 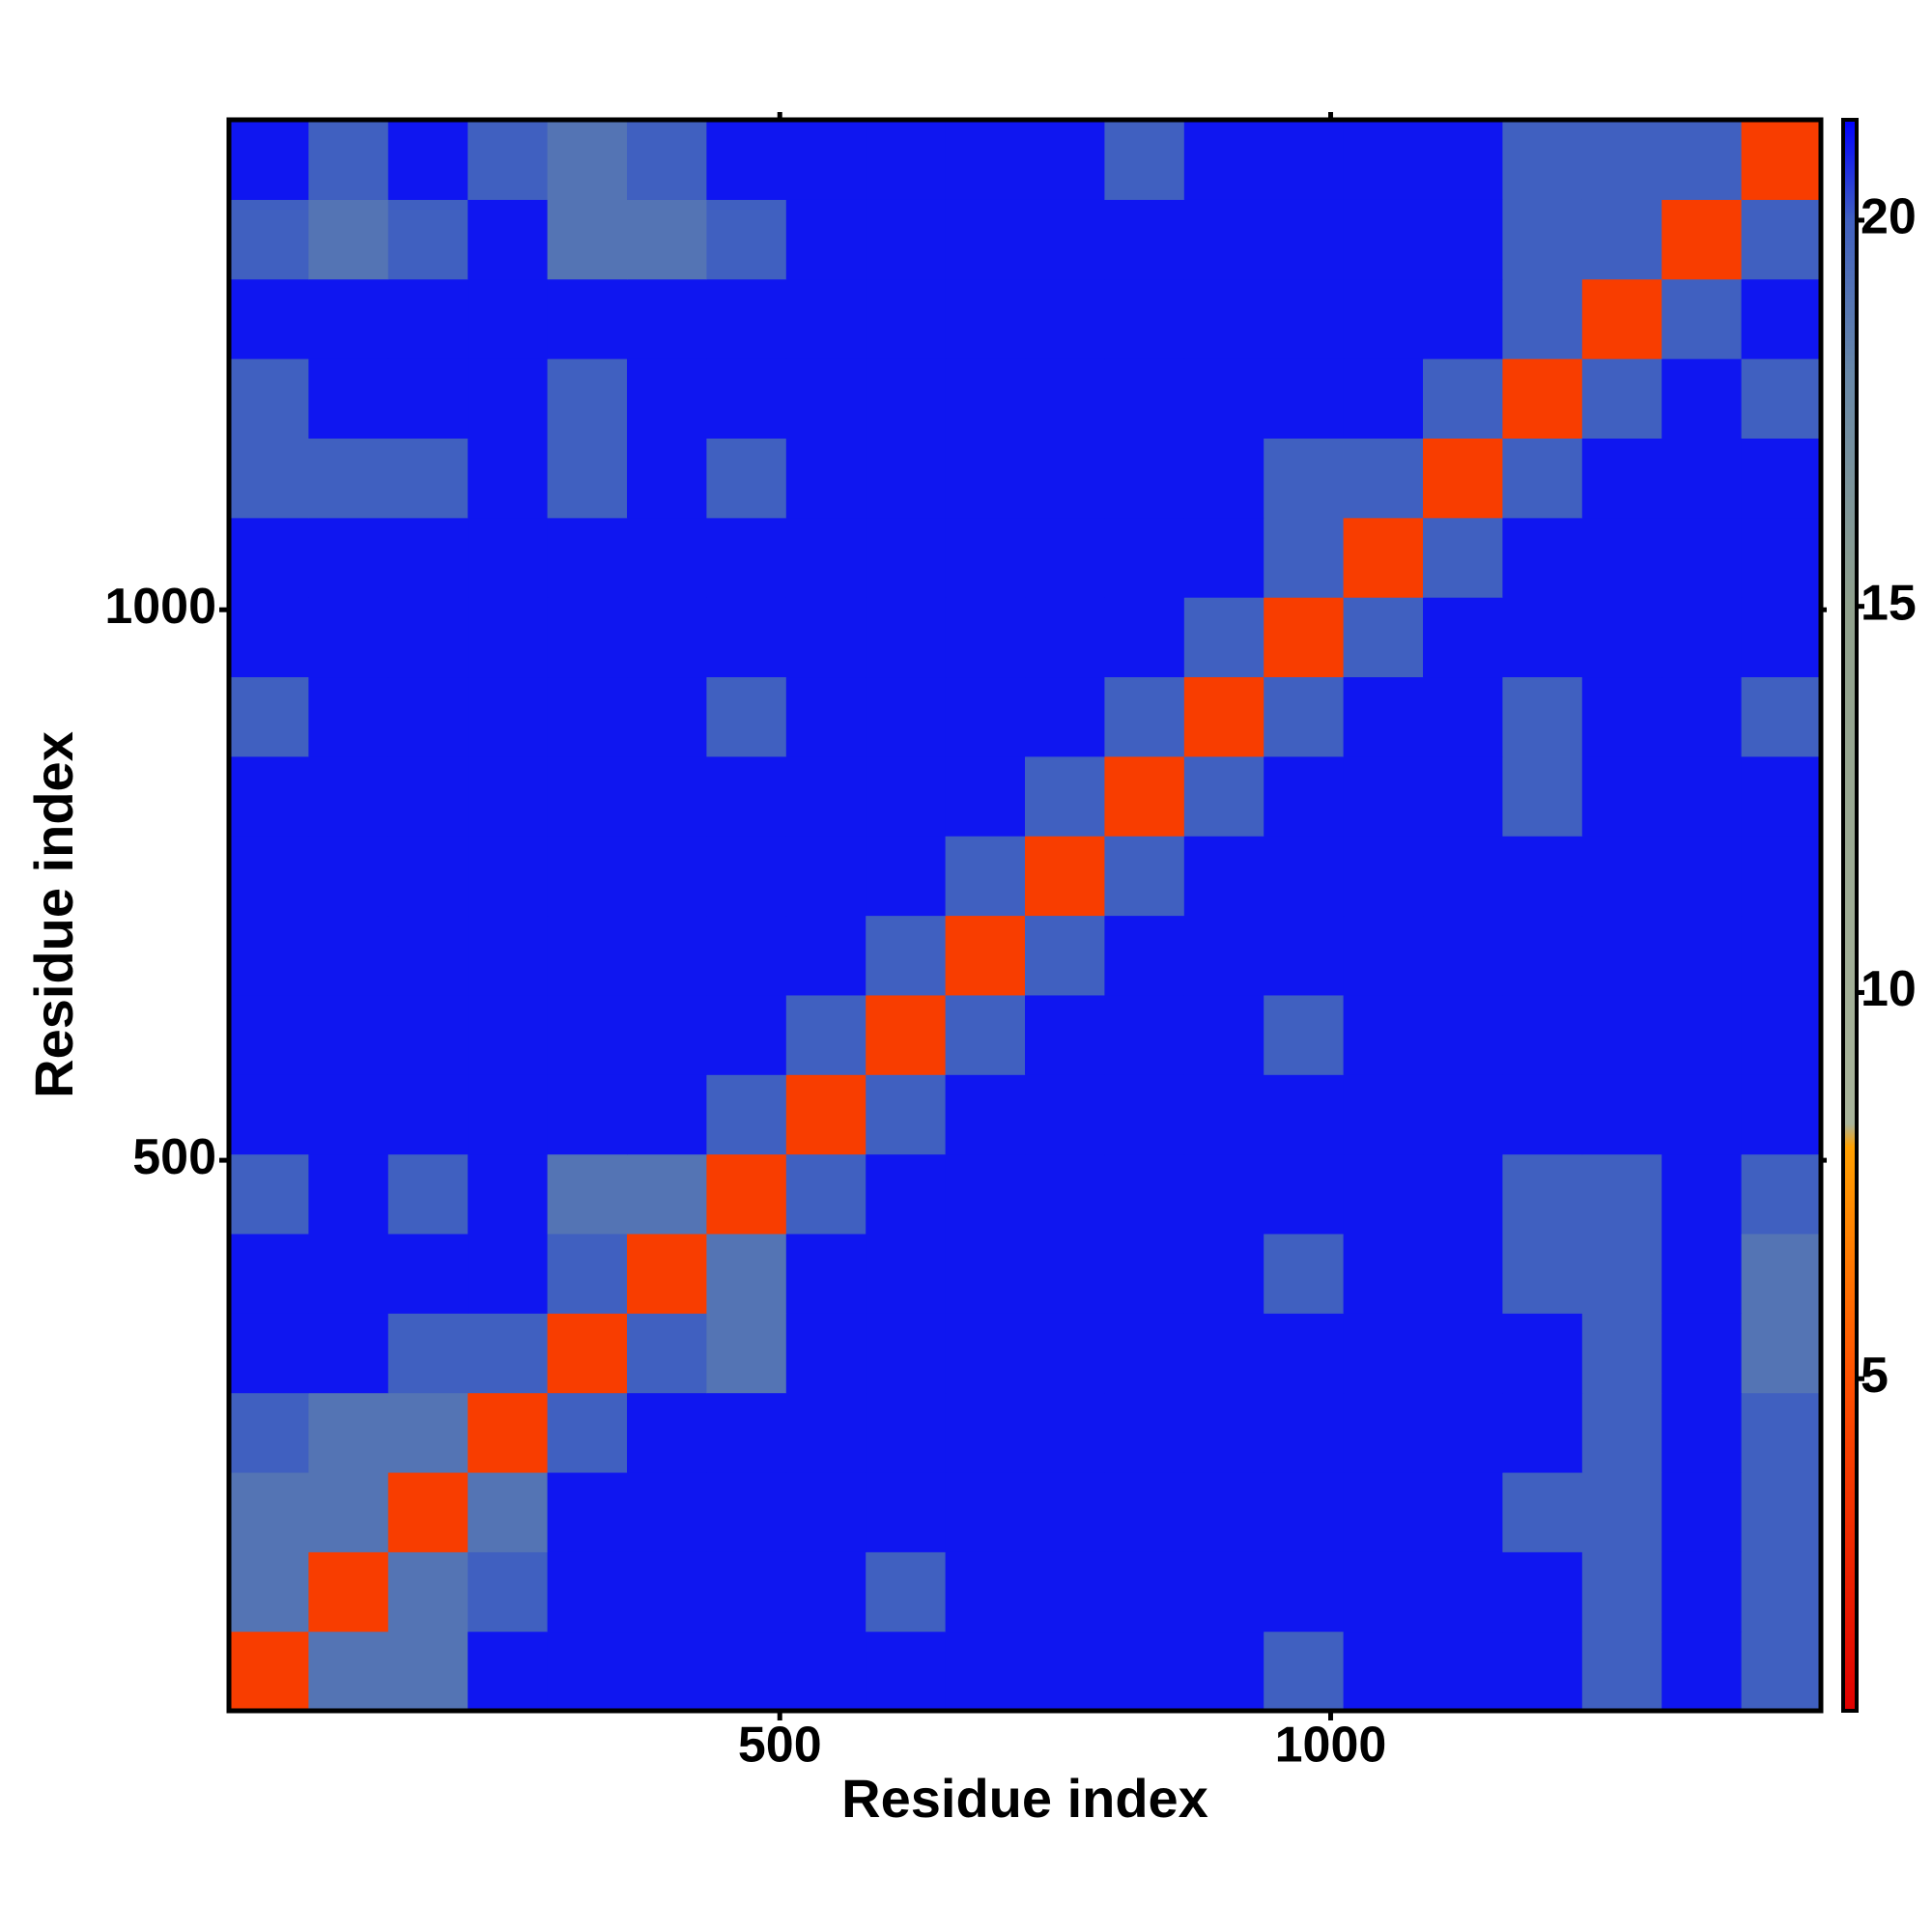 What do you see at coordinates (1889, 989) in the screenshot?
I see `colorbar-tick-label: 10` at bounding box center [1889, 989].